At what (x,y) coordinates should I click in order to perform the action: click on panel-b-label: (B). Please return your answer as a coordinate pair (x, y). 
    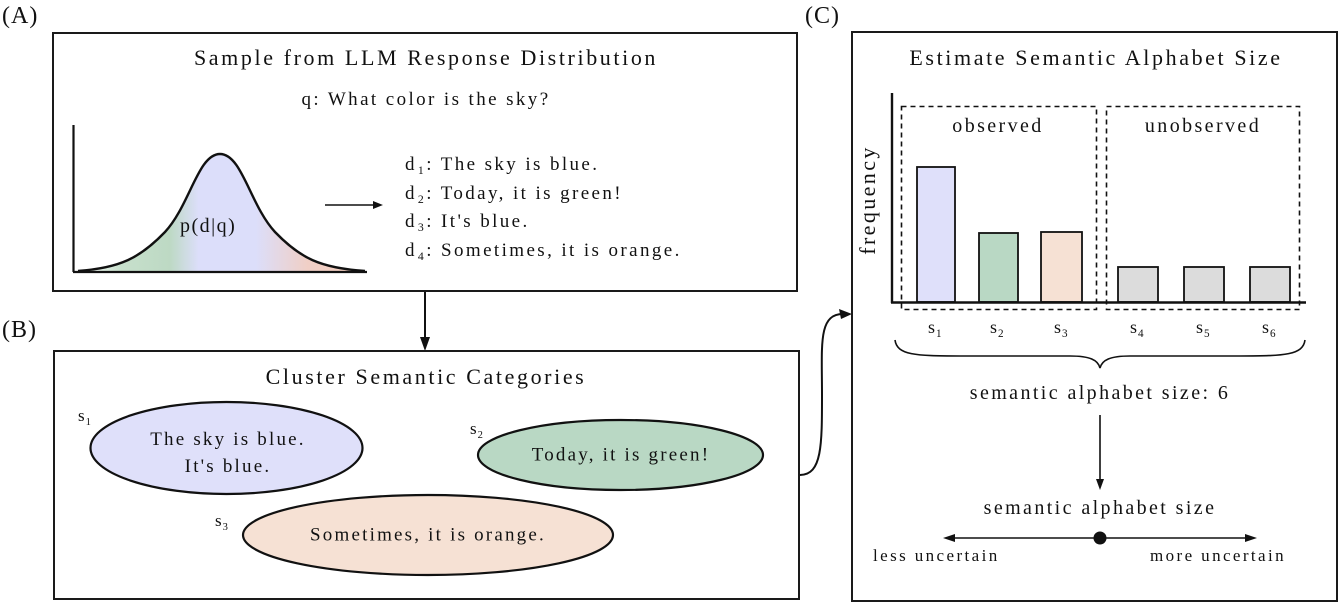
    Looking at the image, I should click on (19, 330).